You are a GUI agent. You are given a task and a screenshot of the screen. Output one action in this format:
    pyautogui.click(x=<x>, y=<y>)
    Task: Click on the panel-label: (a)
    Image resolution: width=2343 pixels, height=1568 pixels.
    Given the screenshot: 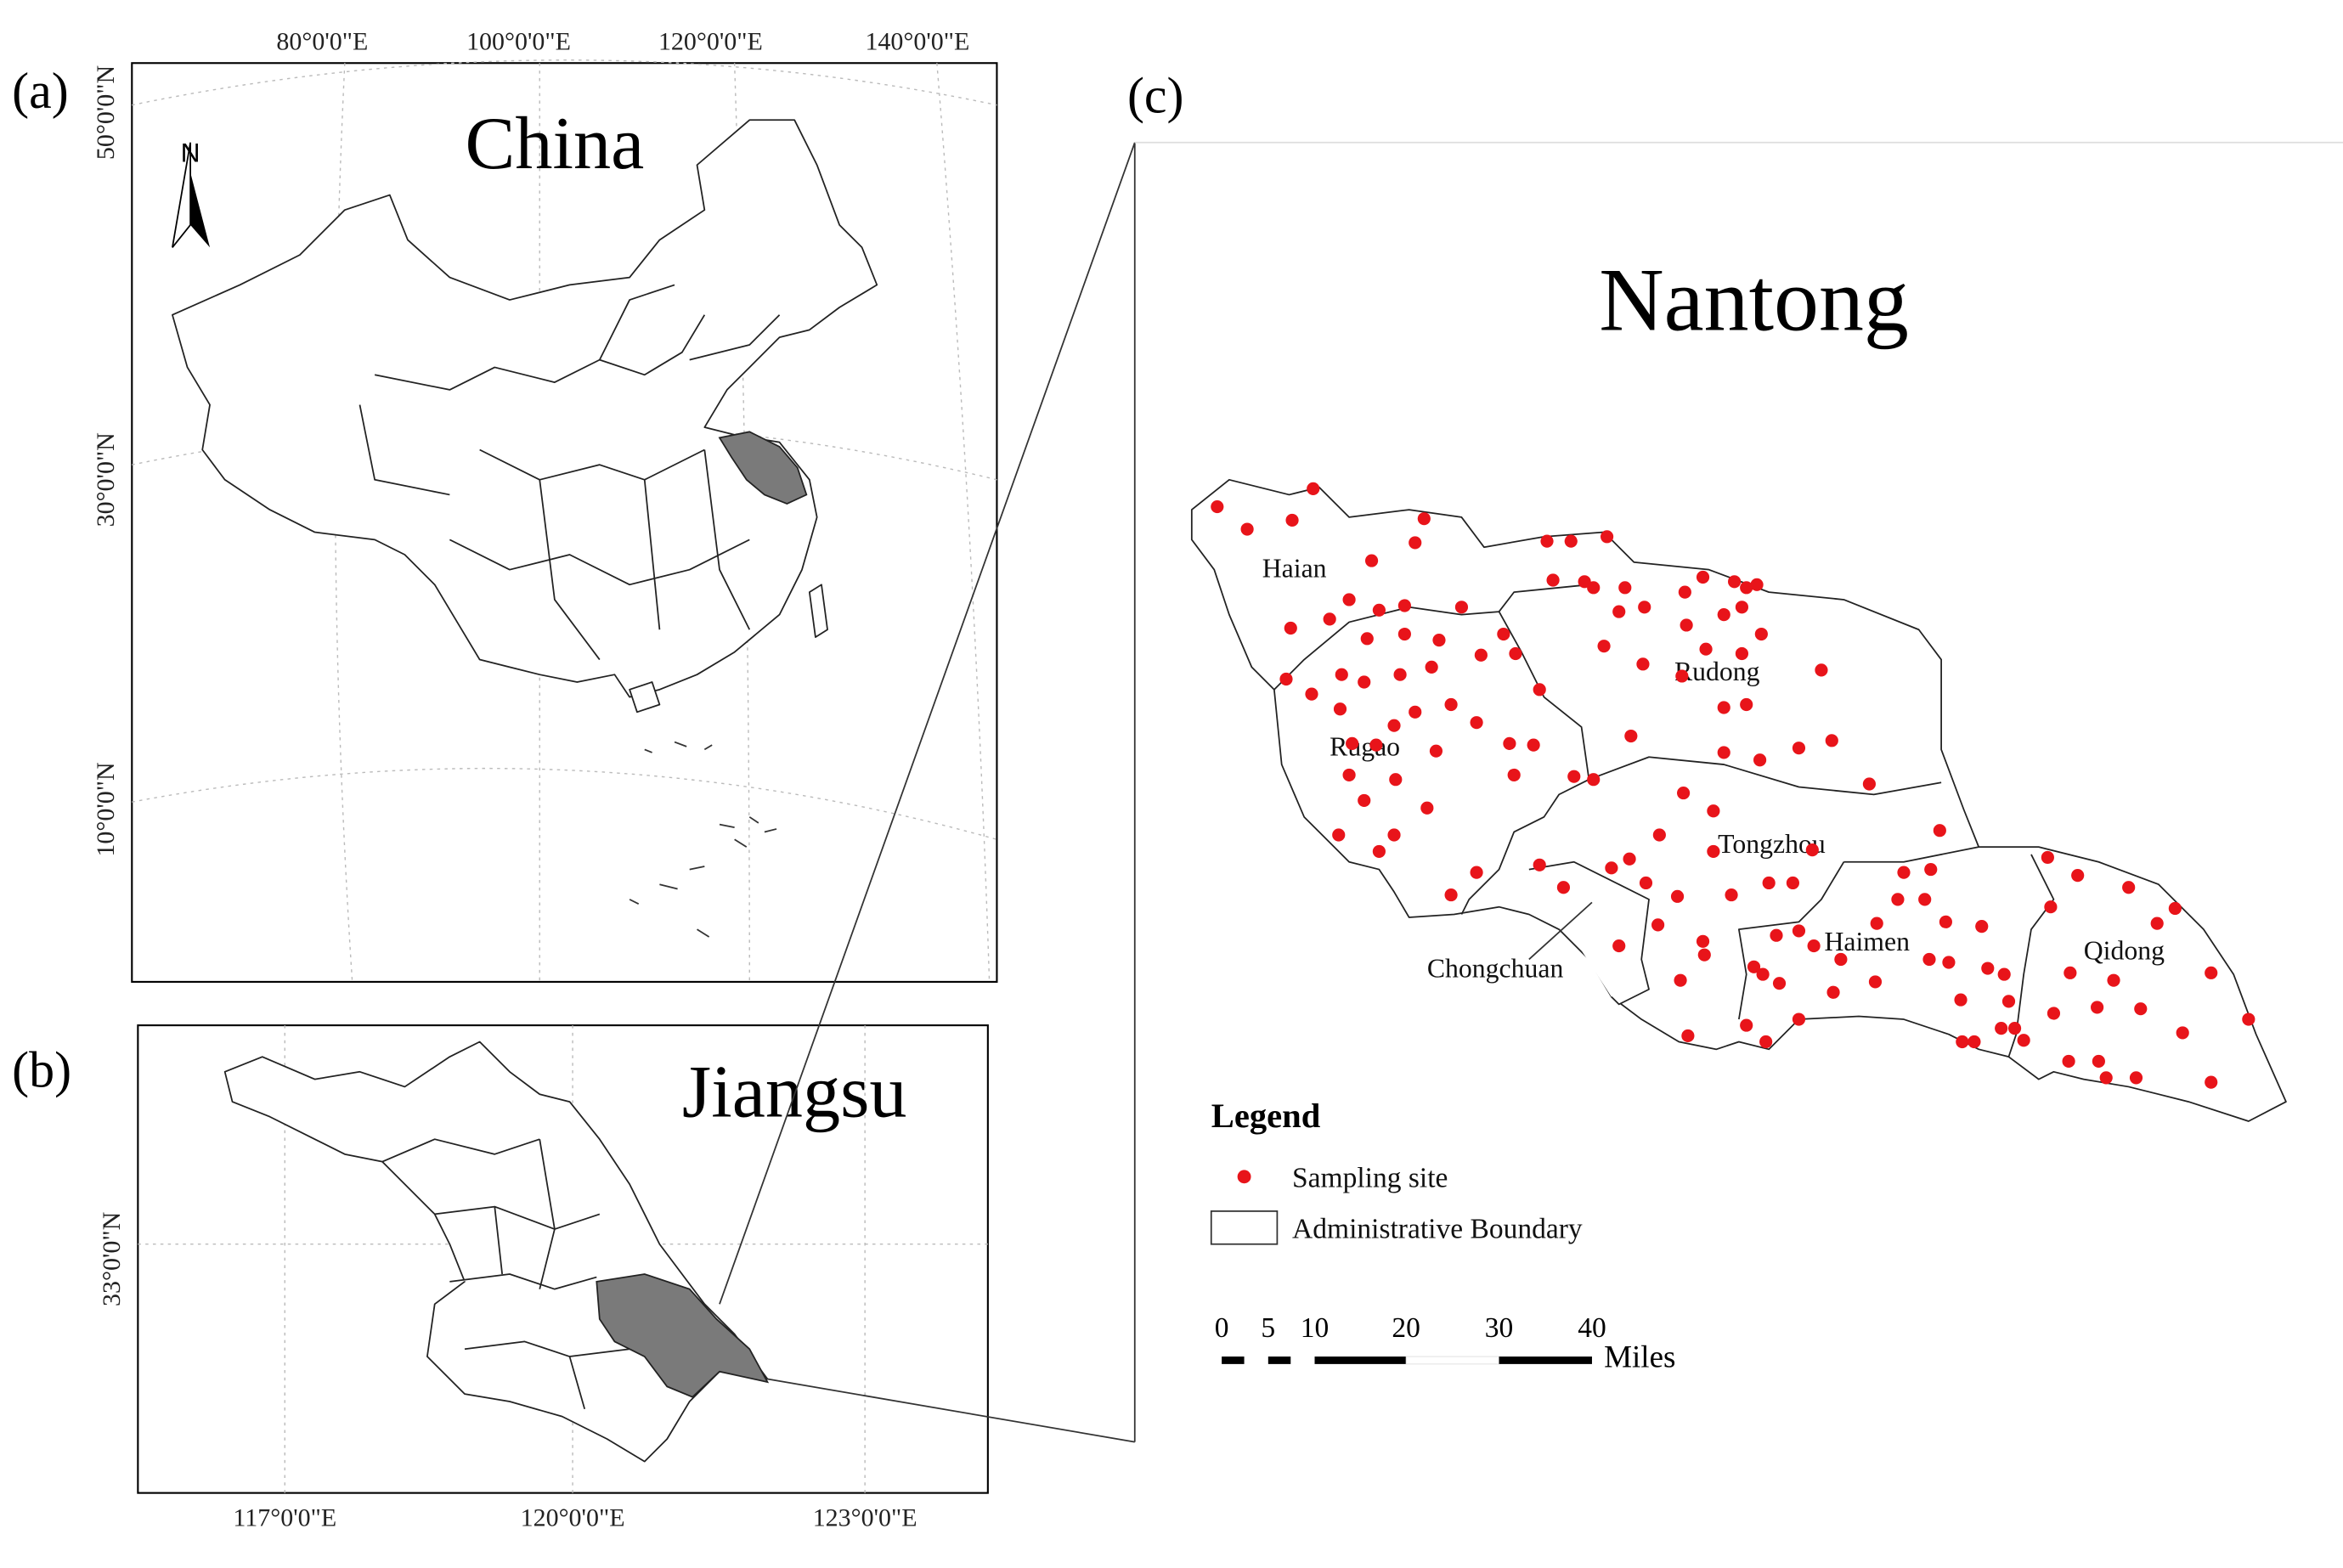 What is the action you would take?
    pyautogui.click(x=40, y=91)
    